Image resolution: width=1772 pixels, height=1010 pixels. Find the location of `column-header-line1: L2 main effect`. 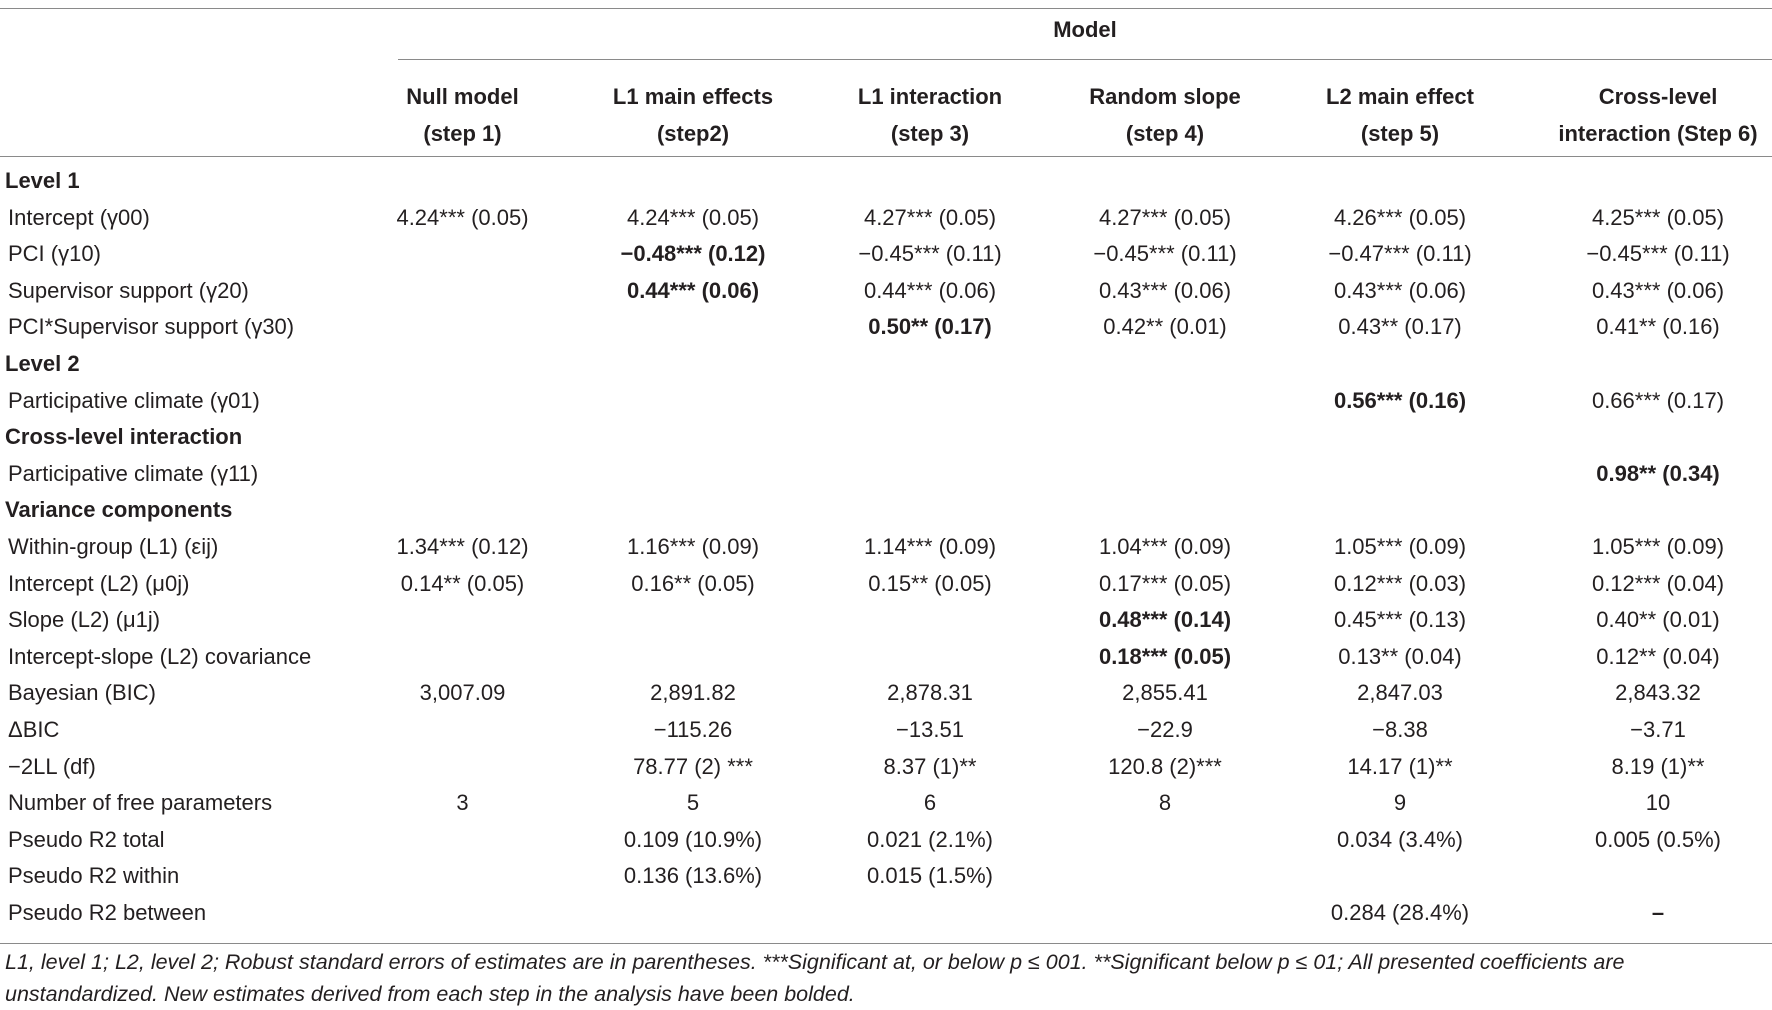

column-header-line1: L2 main effect is located at coordinates (1400, 96).